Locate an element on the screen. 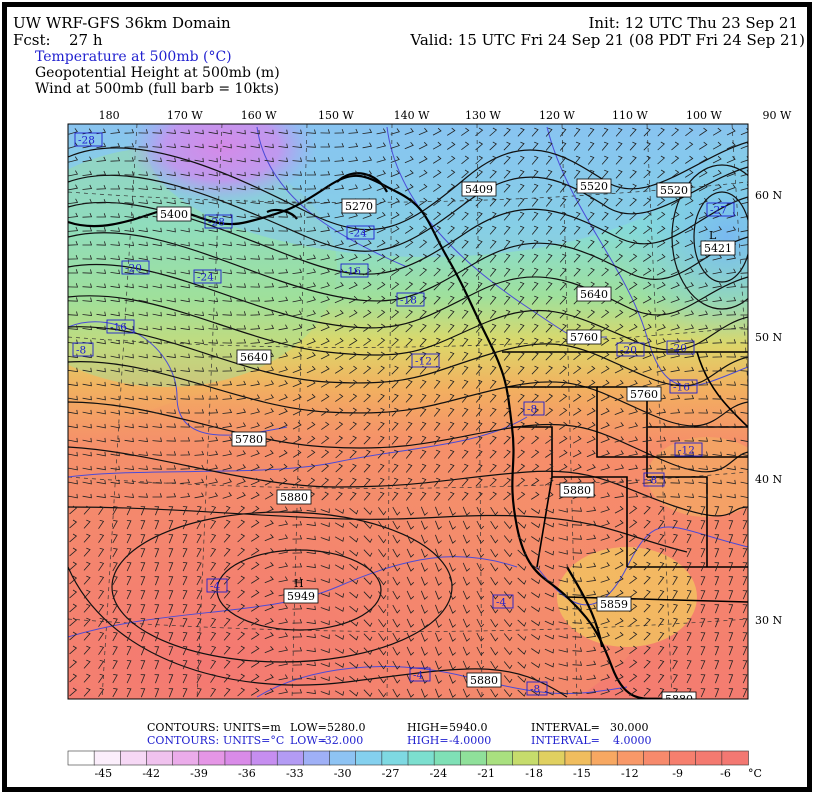 The width and height of the screenshot is (818, 798). lon-tick-label: 100 W is located at coordinates (704, 115).